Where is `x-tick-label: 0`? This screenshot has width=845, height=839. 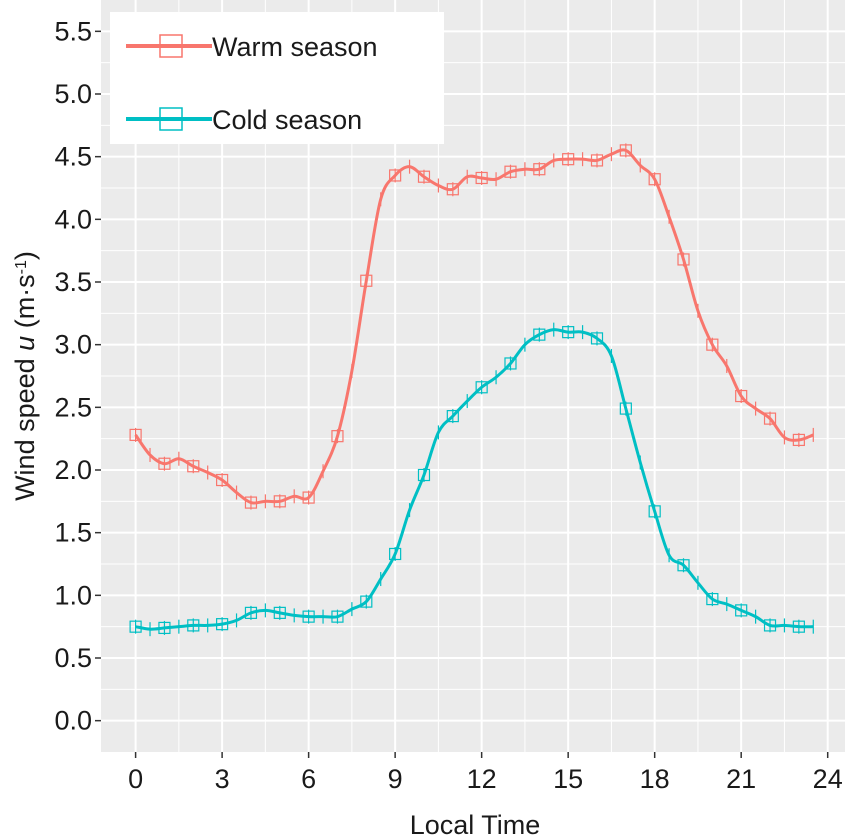 x-tick-label: 0 is located at coordinates (135, 779).